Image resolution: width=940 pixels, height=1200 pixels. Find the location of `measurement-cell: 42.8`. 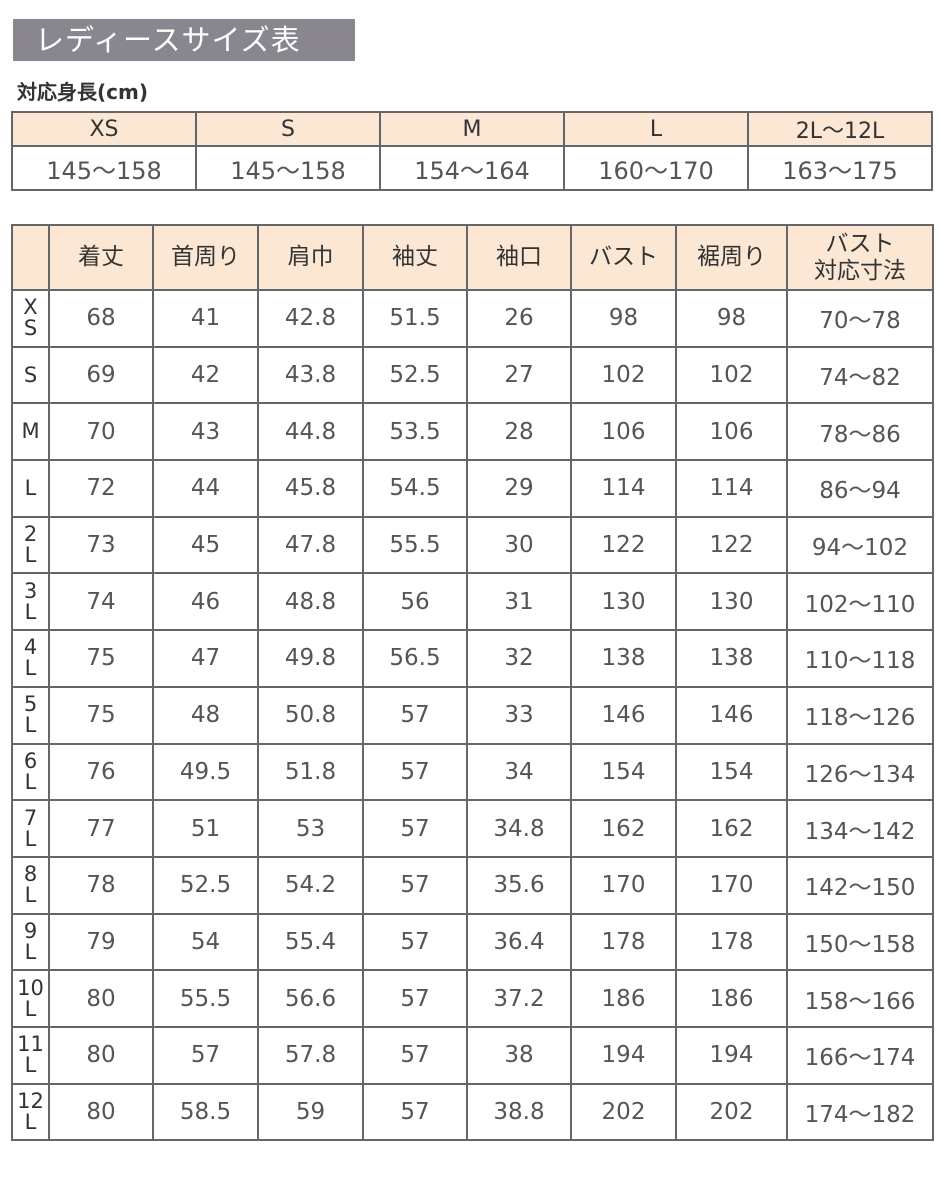

measurement-cell: 42.8 is located at coordinates (310, 318).